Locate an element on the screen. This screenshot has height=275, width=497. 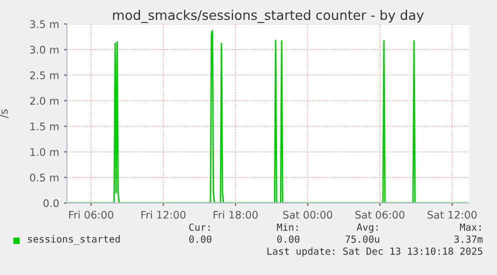
x-tick-label: Sat 12:00 is located at coordinates (452, 214).